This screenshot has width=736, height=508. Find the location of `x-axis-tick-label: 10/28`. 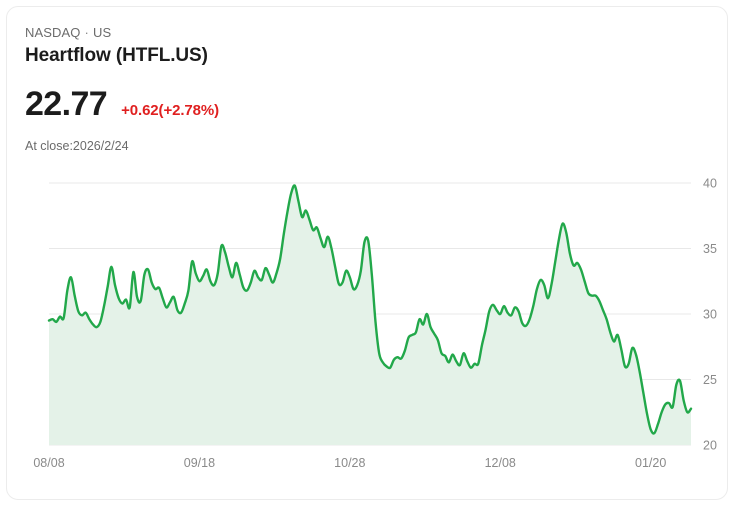

x-axis-tick-label: 10/28 is located at coordinates (349, 463).